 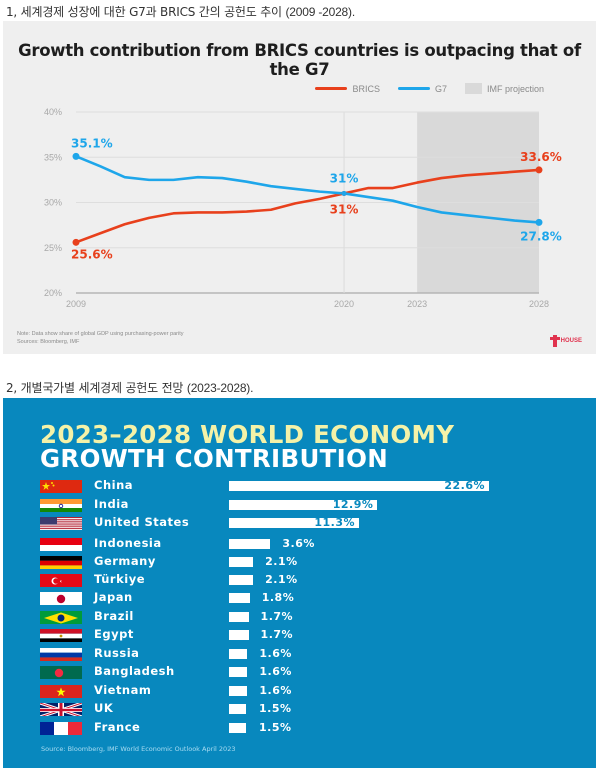 I want to click on bar-row-brazil: Brazil 1.7%, so click(x=299, y=617).